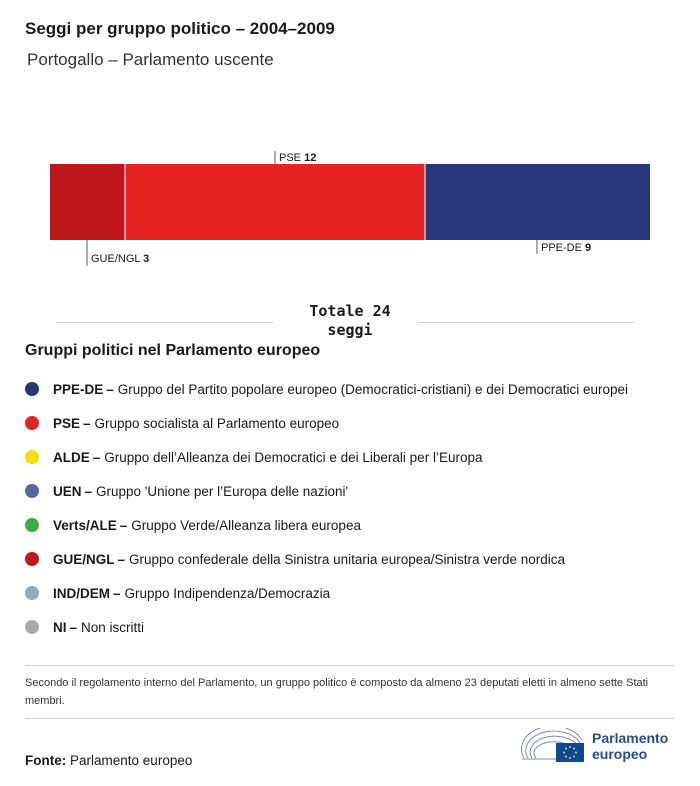 Image resolution: width=700 pixels, height=786 pixels. What do you see at coordinates (46, 760) in the screenshot?
I see `source-label: Fonte:` at bounding box center [46, 760].